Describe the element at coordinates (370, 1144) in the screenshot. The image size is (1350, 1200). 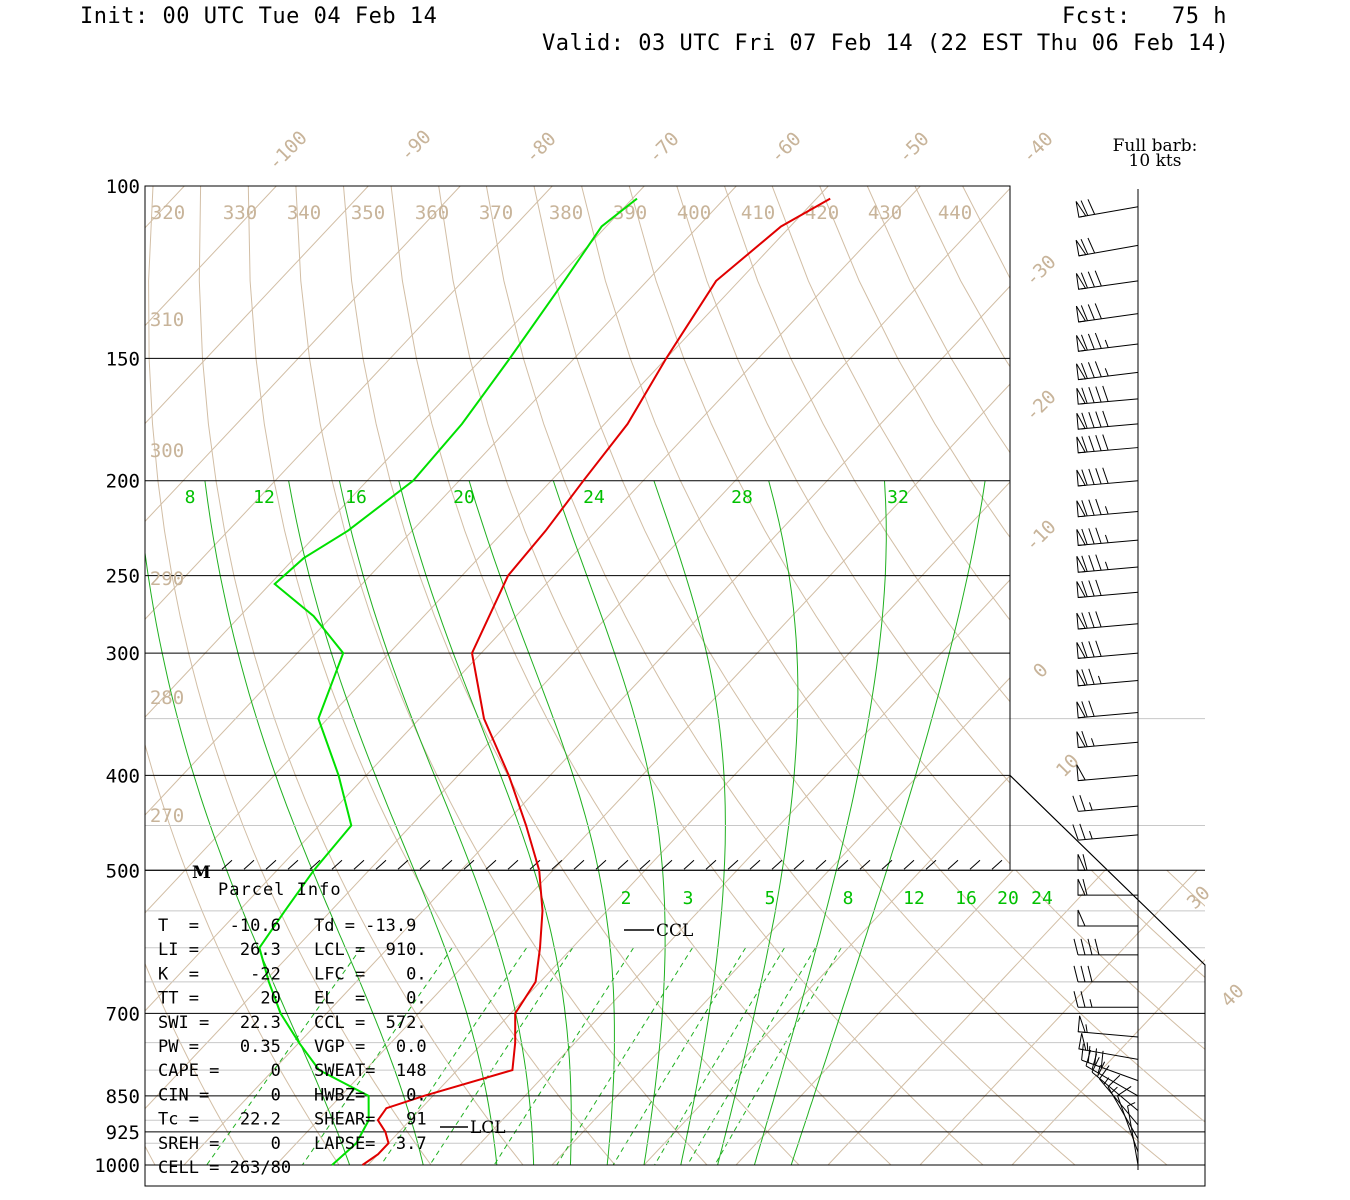
I see `parcel-row-right: LAPSE= 3.7` at that location.